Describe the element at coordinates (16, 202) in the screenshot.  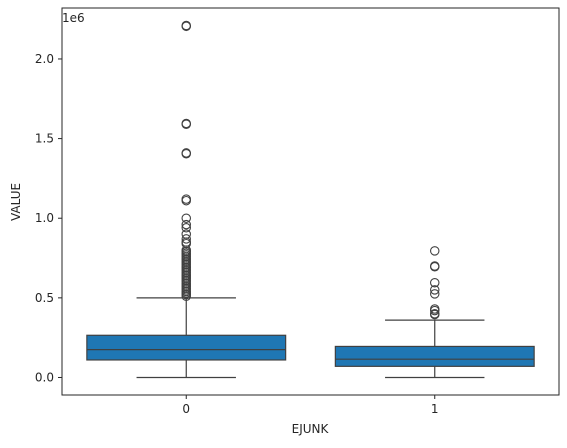
I see `y-axis-label: VALUE` at that location.